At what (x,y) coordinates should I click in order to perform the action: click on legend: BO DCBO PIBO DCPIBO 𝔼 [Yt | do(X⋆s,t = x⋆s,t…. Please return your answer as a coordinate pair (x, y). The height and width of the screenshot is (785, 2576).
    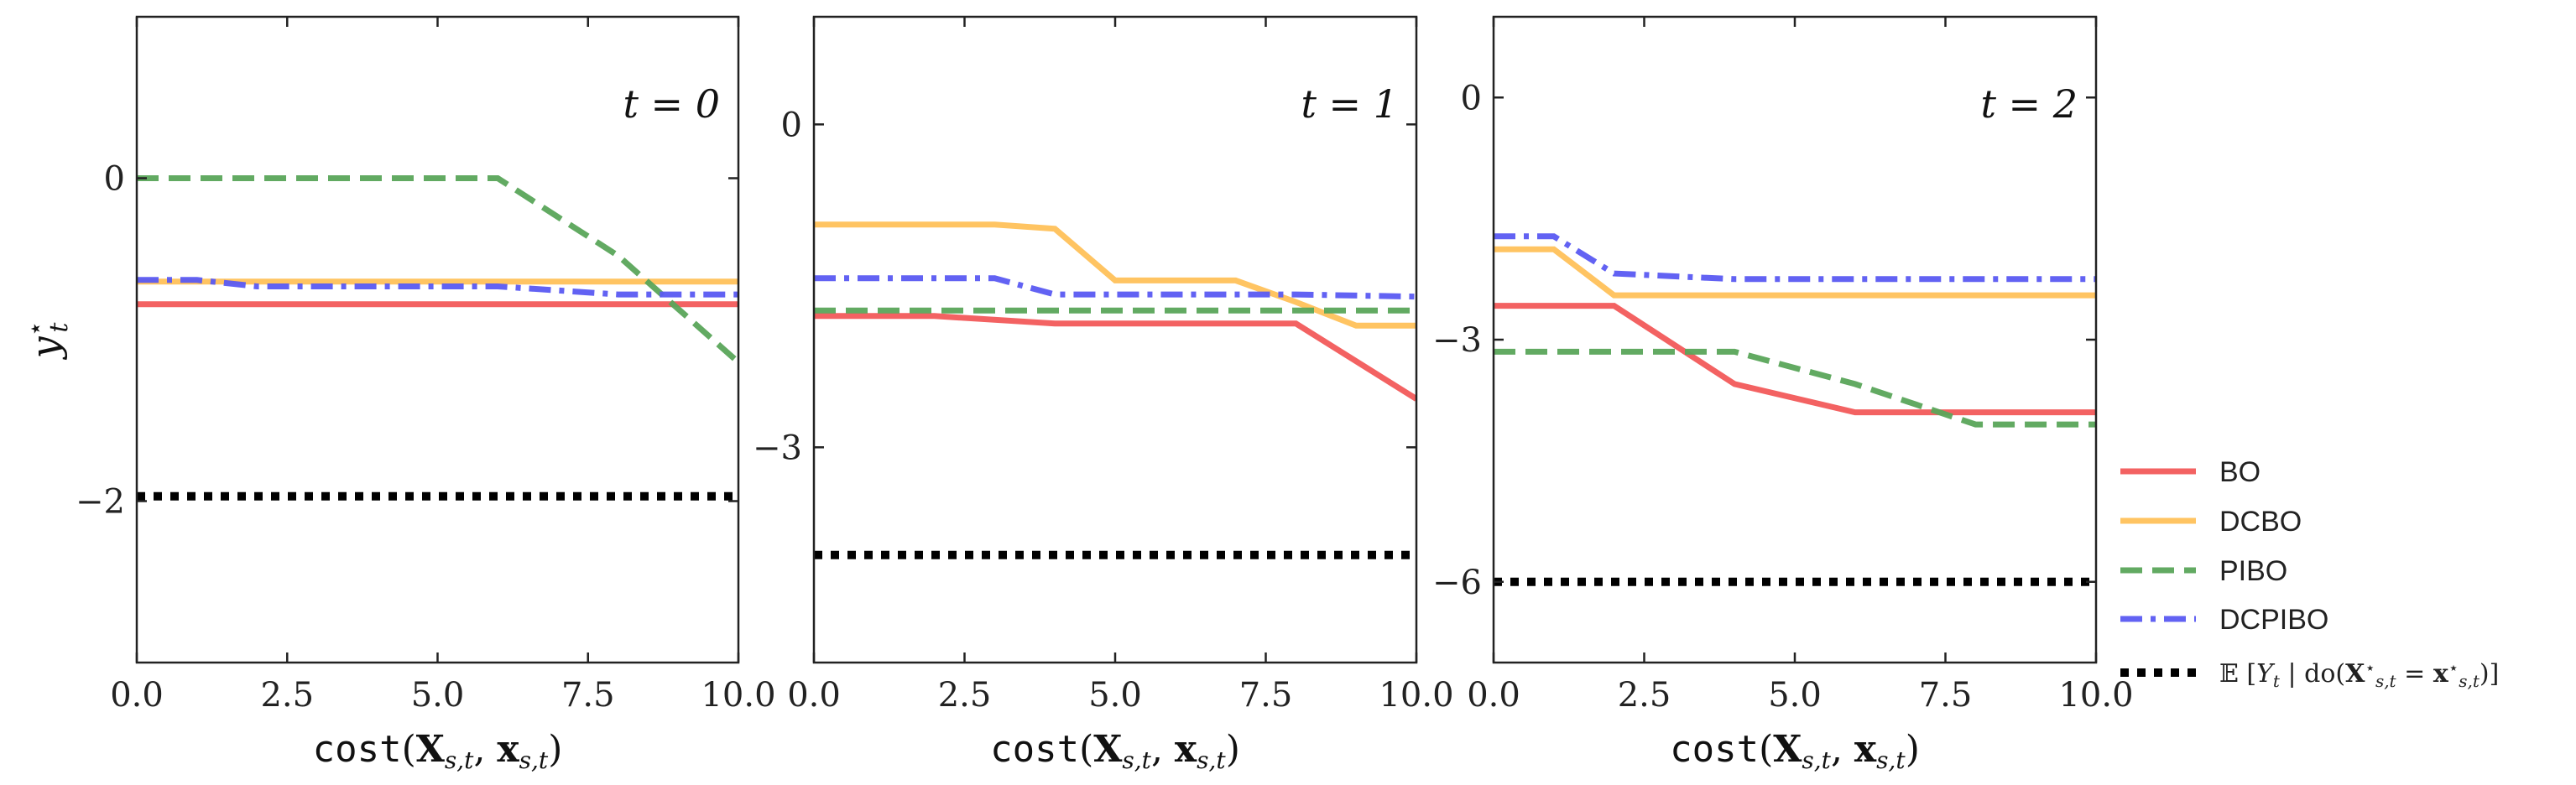
    Looking at the image, I should click on (2309, 573).